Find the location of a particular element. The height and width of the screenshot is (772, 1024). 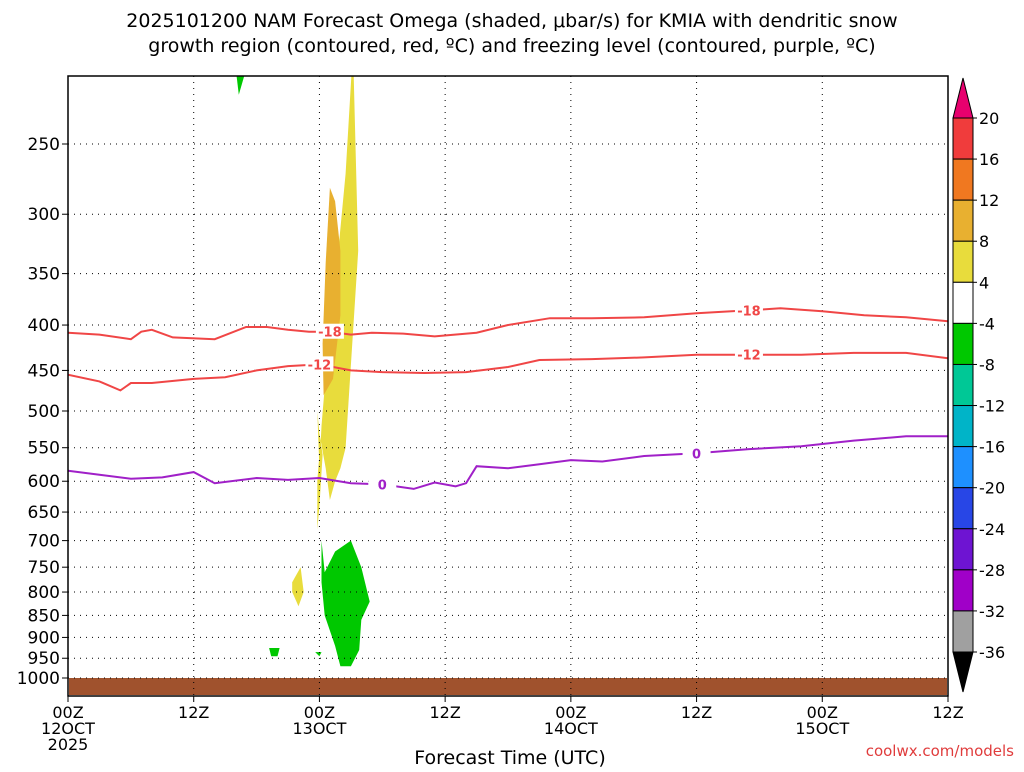

colorbar-label: 20 is located at coordinates (989, 118).